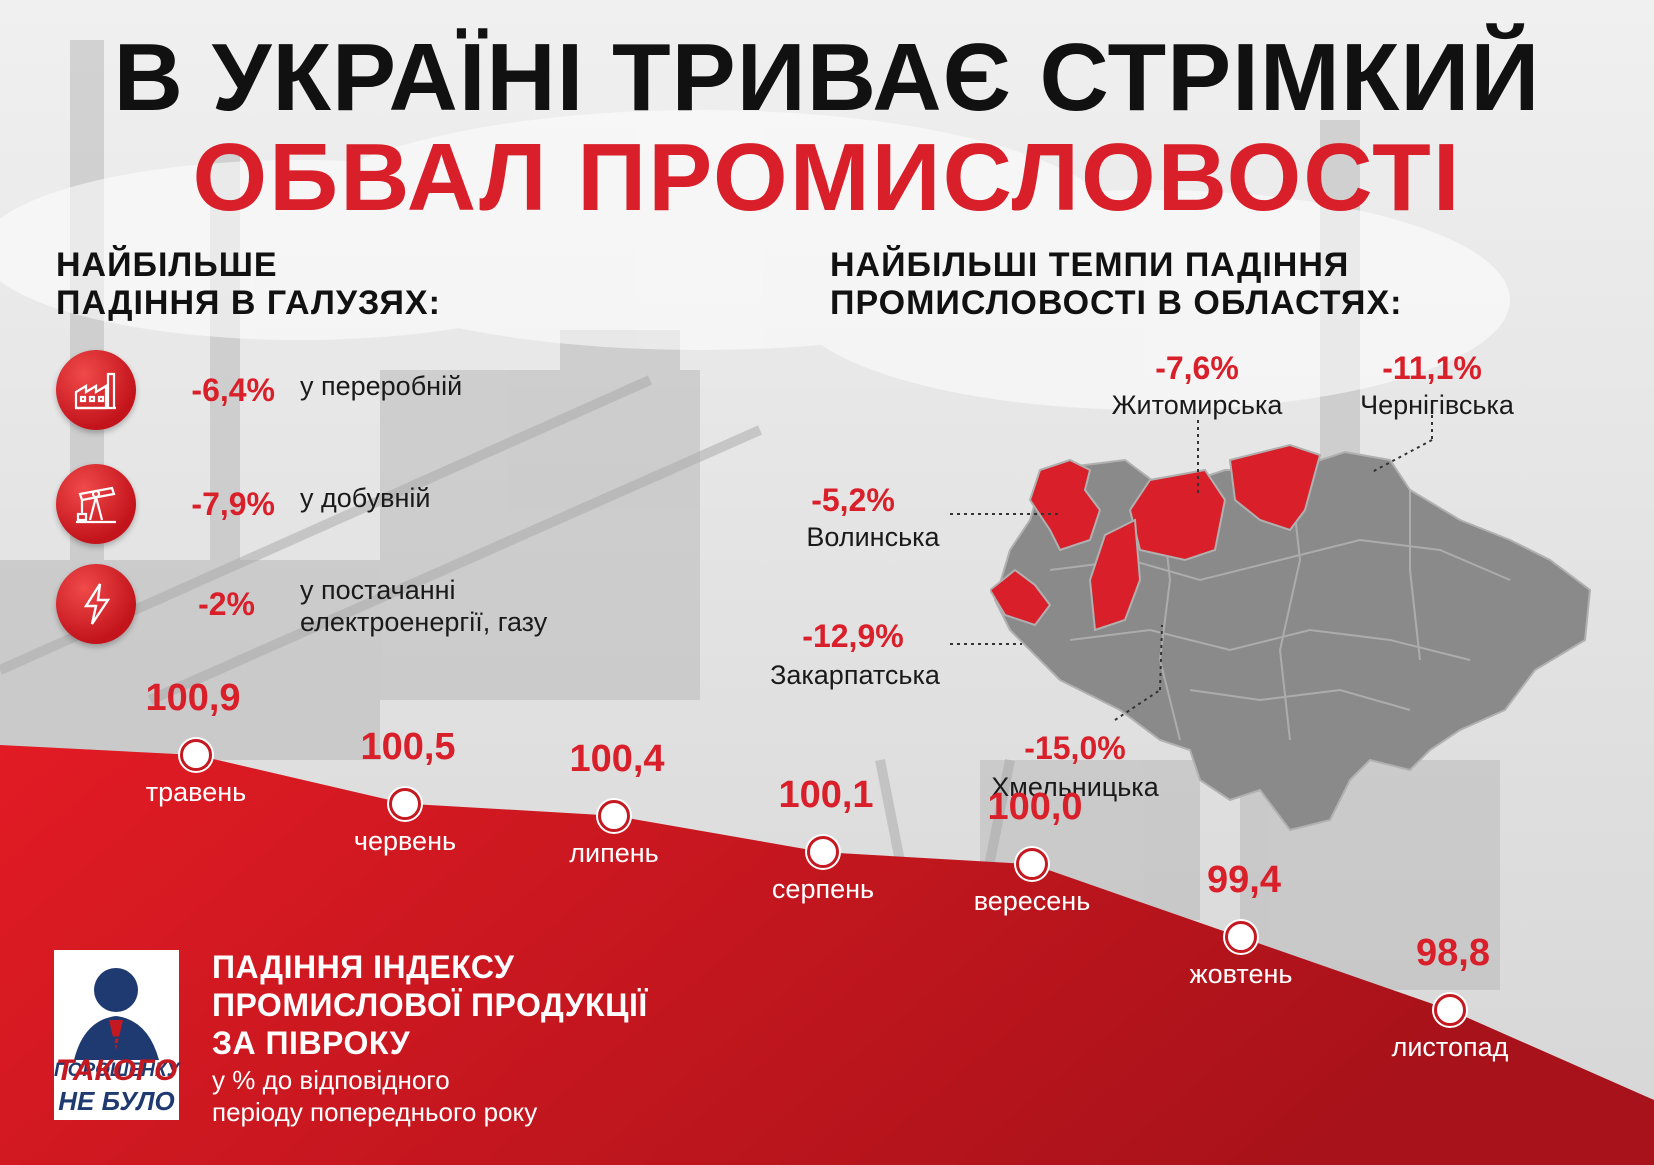 The image size is (1654, 1165). I want to click on industry-label-supply-line1: у постачанні, so click(378, 590).